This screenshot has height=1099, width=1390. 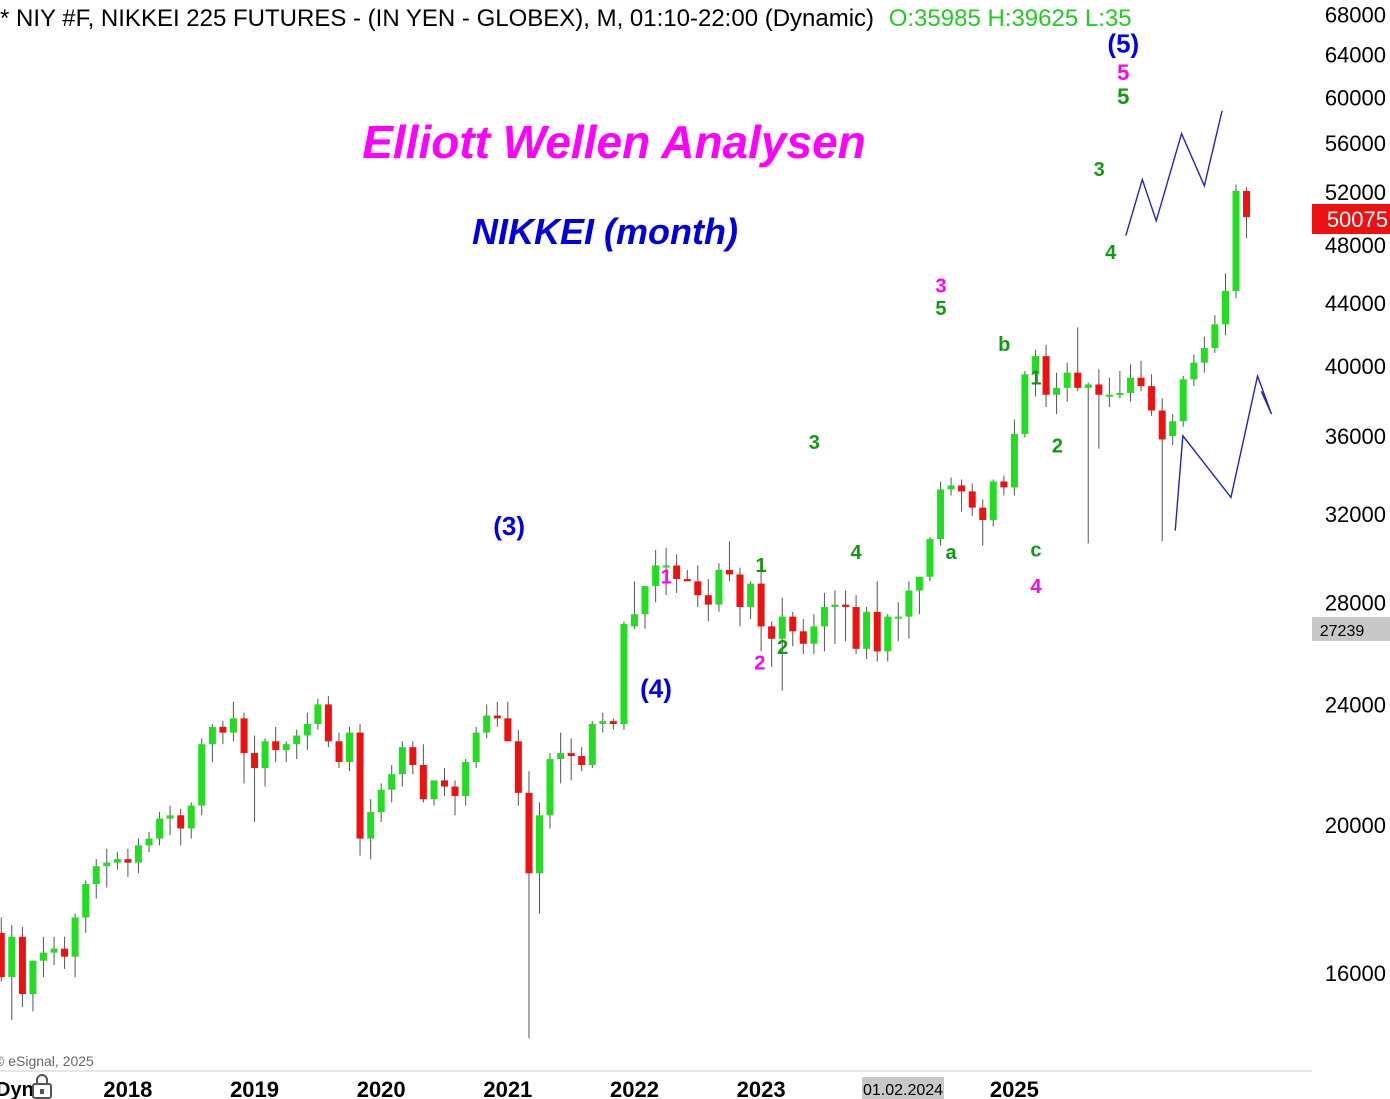 I want to click on lock-icon, so click(x=42, y=1086).